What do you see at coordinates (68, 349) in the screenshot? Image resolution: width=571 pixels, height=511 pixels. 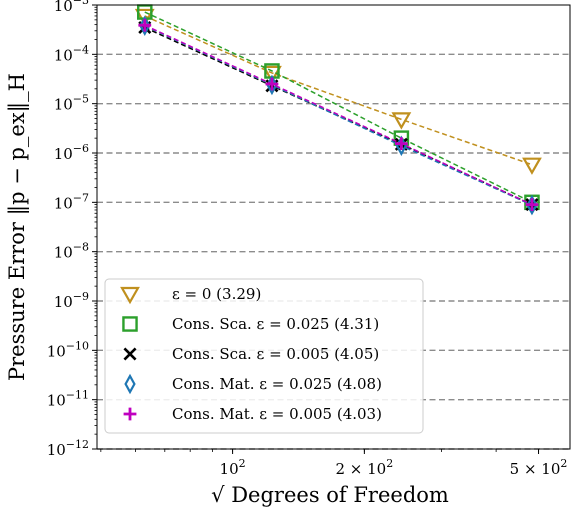 I see `y-tick-label: 10⁻¹⁰` at bounding box center [68, 349].